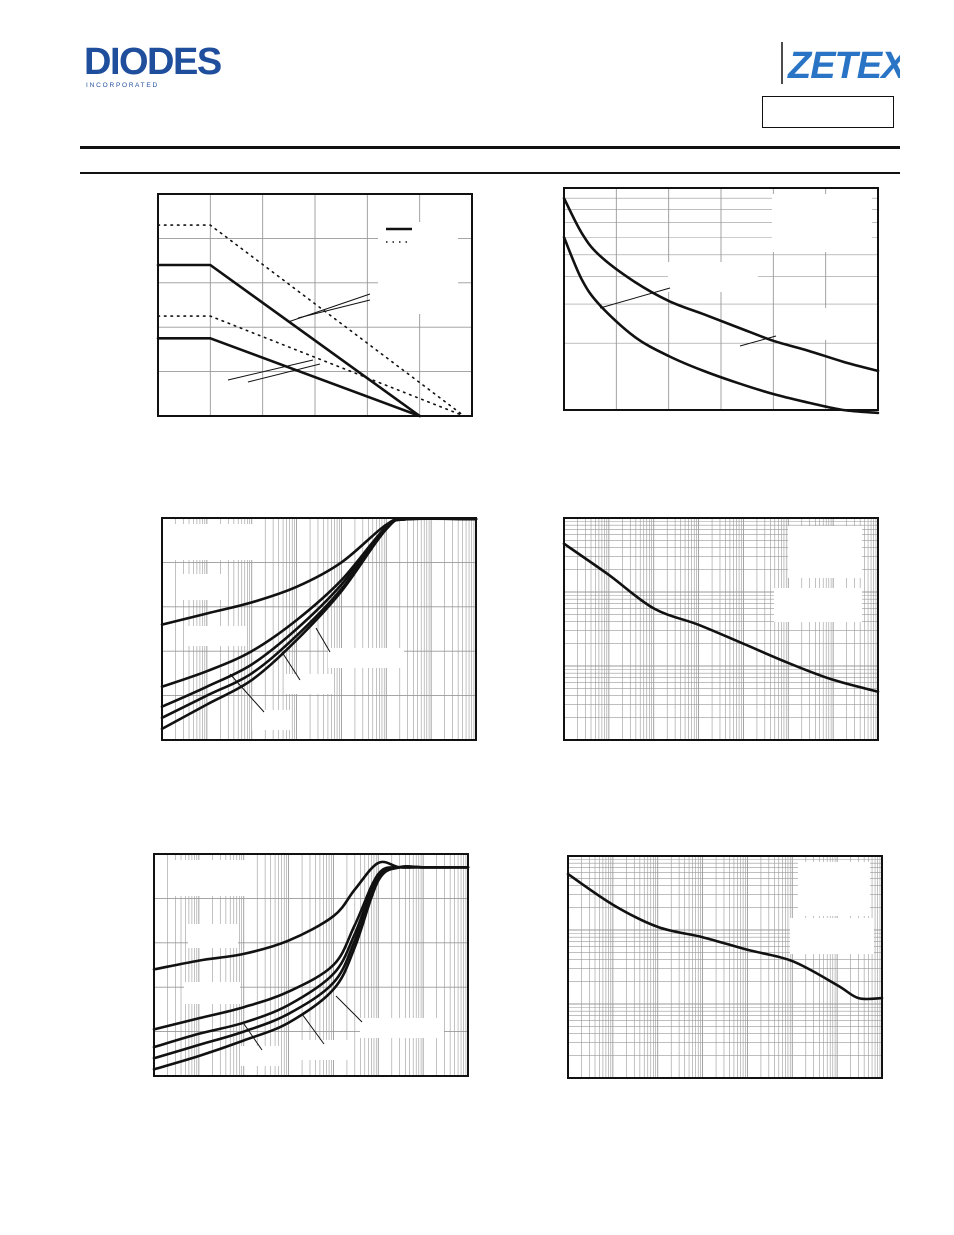 The height and width of the screenshot is (1235, 954). Describe the element at coordinates (152, 62) in the screenshot. I see `diodes-logo-text: DIODES` at that location.